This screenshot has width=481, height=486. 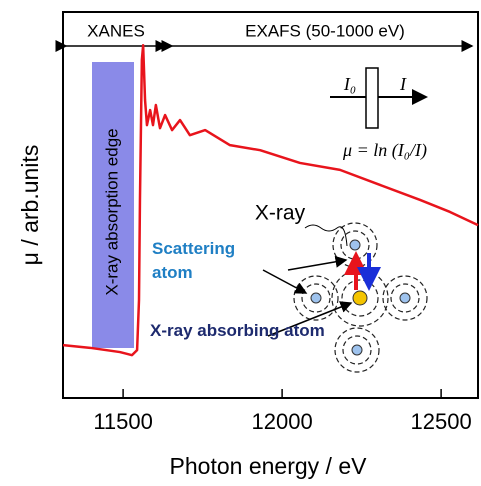 What do you see at coordinates (345, 297) in the screenshot?
I see `atoms-diagram` at bounding box center [345, 297].